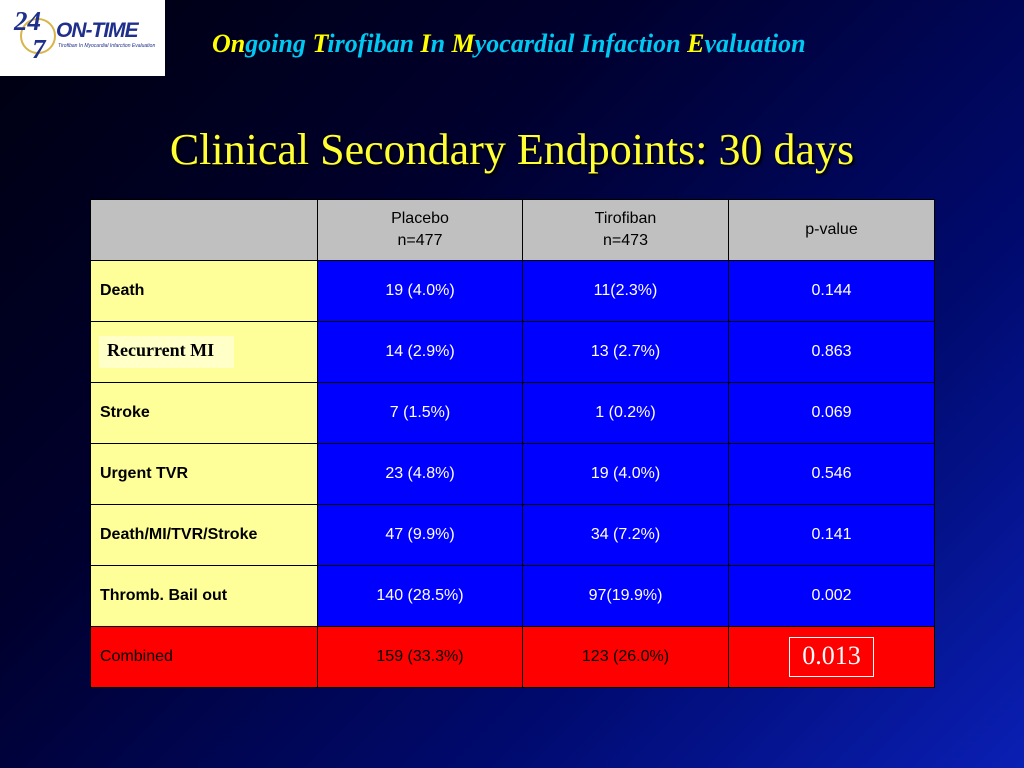 The width and height of the screenshot is (1024, 768). I want to click on table-row: Recurrent MI 14 (2.9%) 13 (2.7%) 0.863, so click(512, 352).